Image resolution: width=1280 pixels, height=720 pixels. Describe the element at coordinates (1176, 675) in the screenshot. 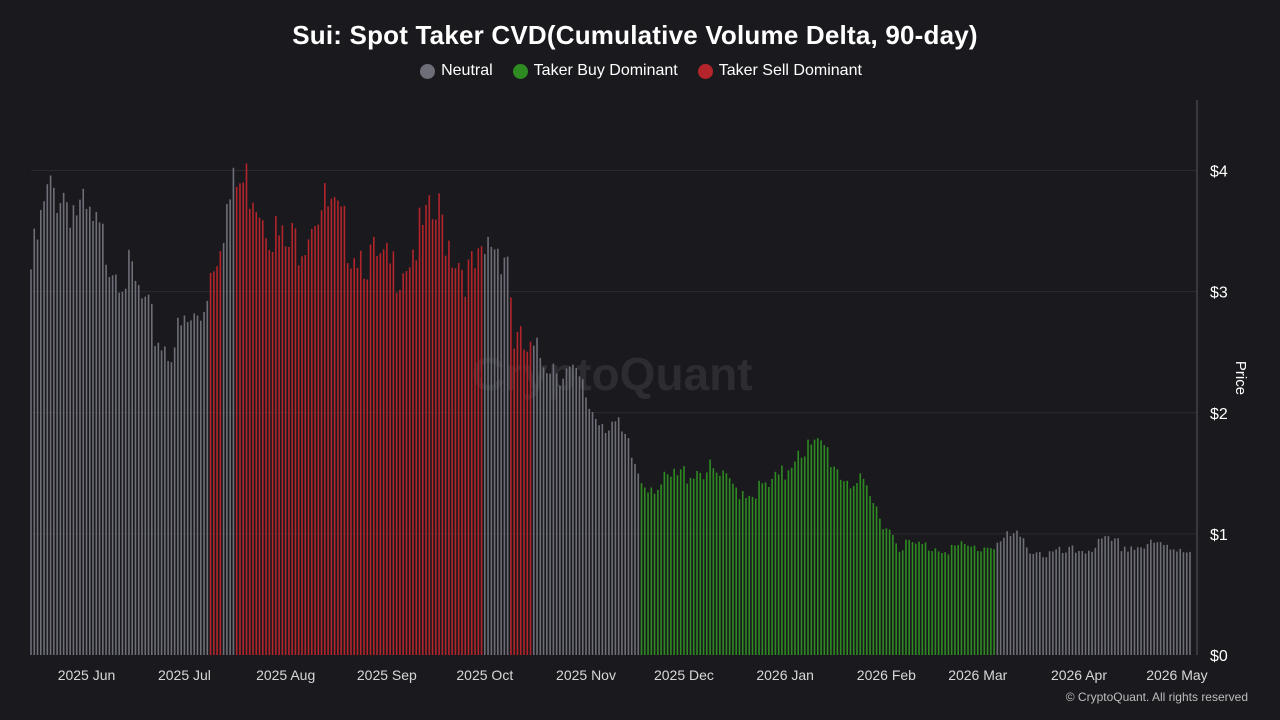

I see `x-tick-label: 2026 May` at that location.